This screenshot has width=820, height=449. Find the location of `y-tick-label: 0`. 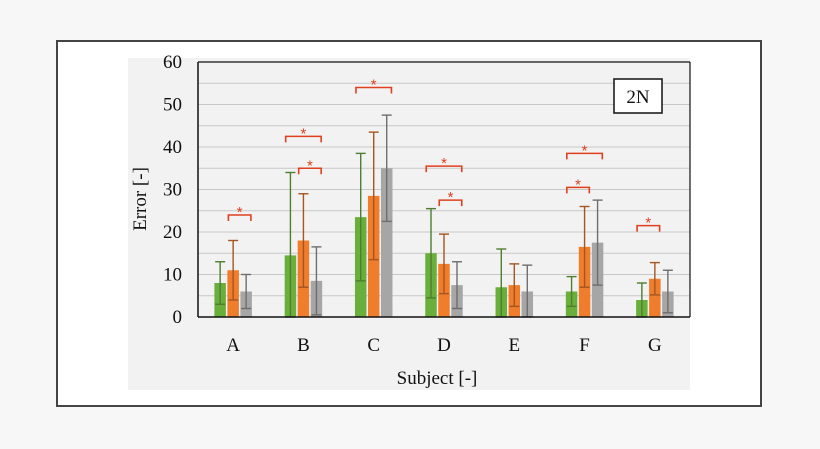

y-tick-label: 0 is located at coordinates (178, 317).